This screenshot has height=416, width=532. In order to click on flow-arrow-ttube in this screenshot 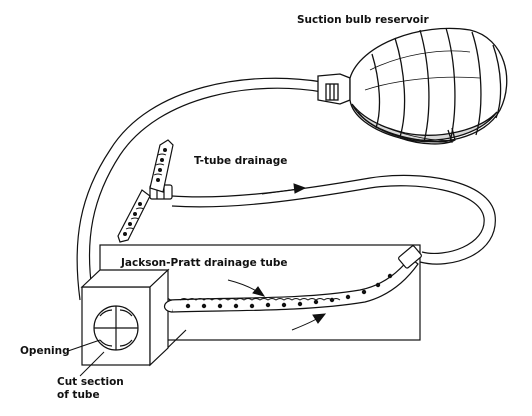, I will do `click(284, 189)`.